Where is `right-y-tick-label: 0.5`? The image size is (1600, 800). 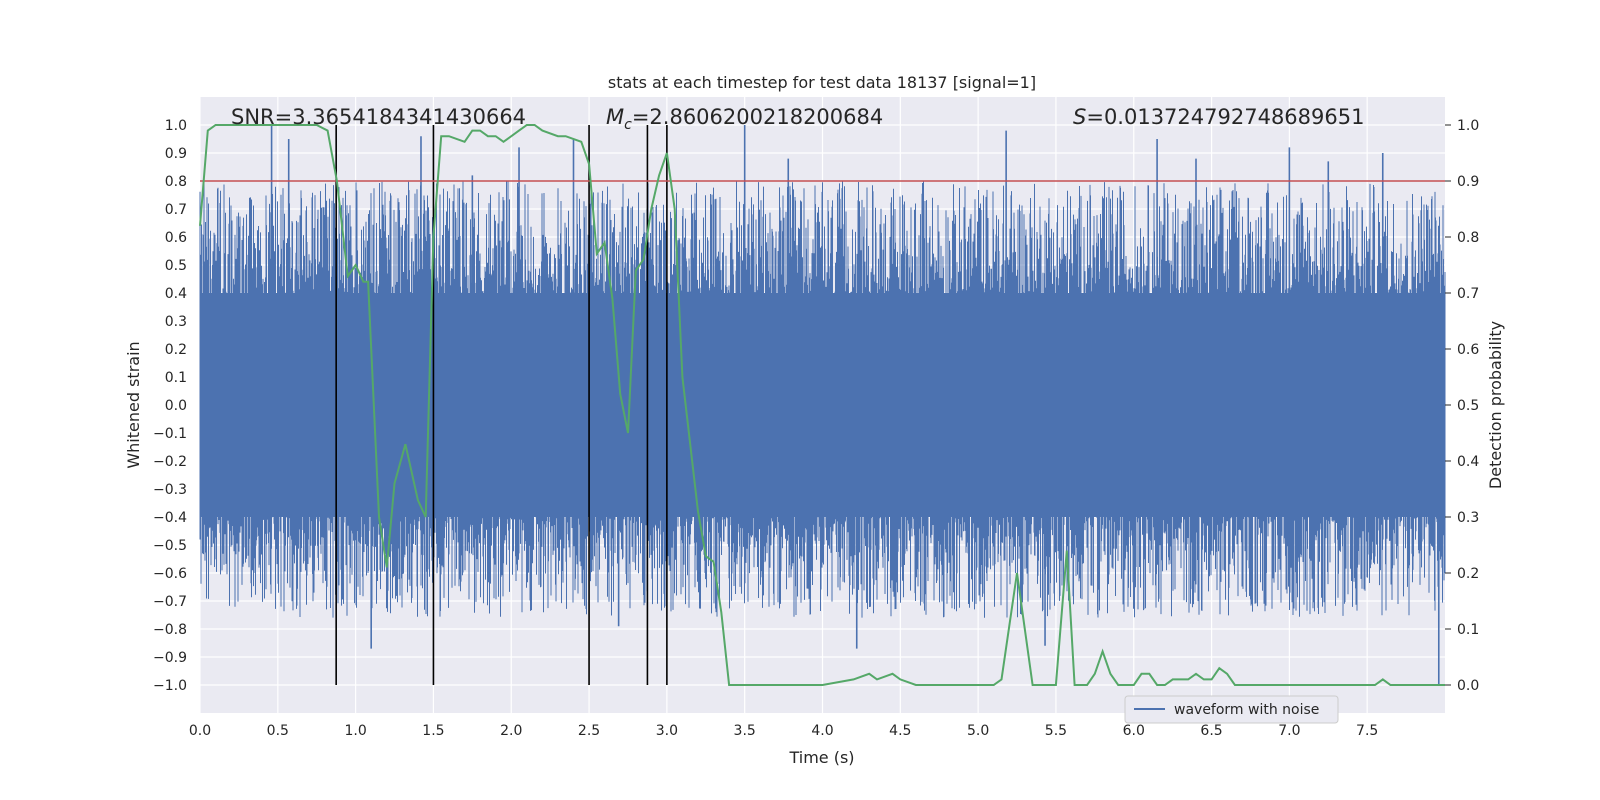 right-y-tick-label: 0.5 is located at coordinates (1468, 406).